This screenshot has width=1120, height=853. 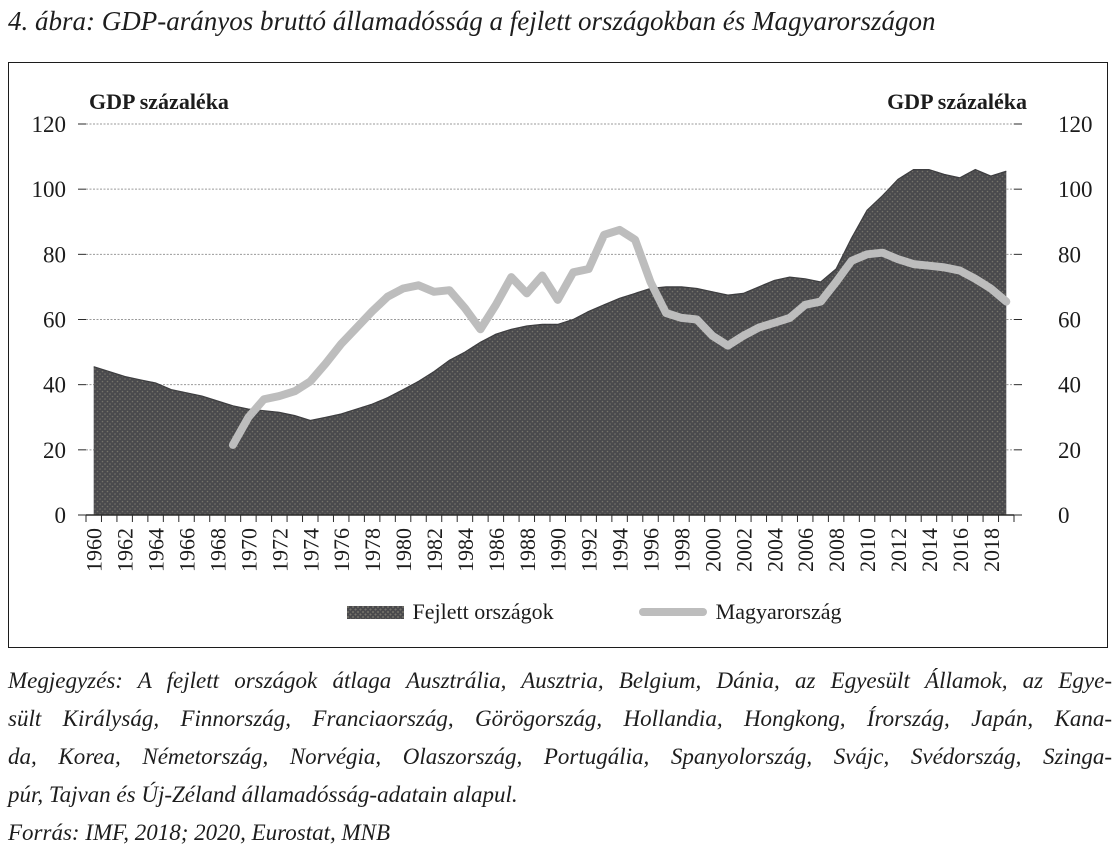 What do you see at coordinates (375, 612) in the screenshot?
I see `area-swatch-icon` at bounding box center [375, 612].